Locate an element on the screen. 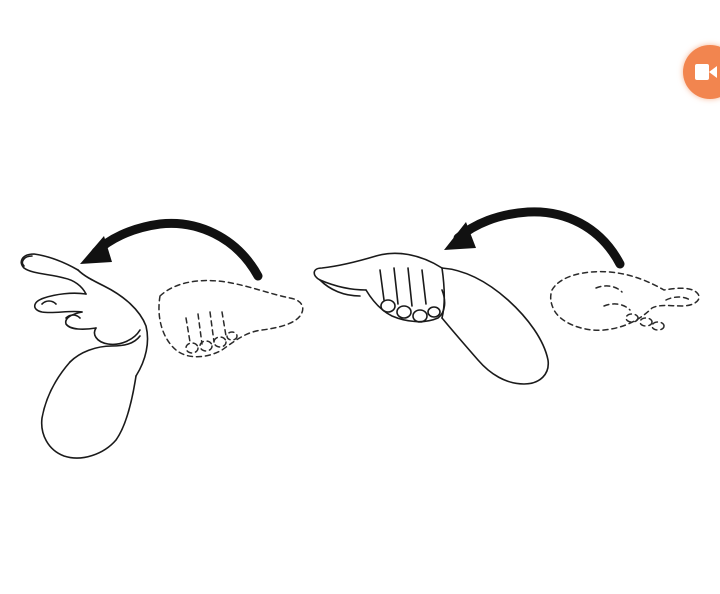 This screenshot has width=720, height=594. right-final-hand is located at coordinates (431, 318).